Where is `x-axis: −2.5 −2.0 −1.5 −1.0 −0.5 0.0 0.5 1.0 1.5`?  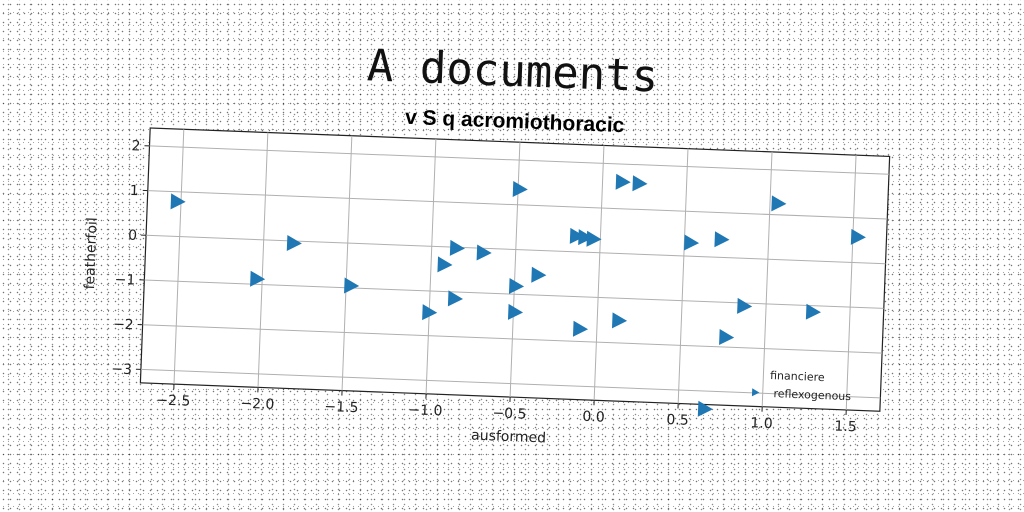
x-axis: −2.5 −2.0 −1.5 −1.0 −0.5 0.0 0.5 1.0 1.5 is located at coordinates (506, 409).